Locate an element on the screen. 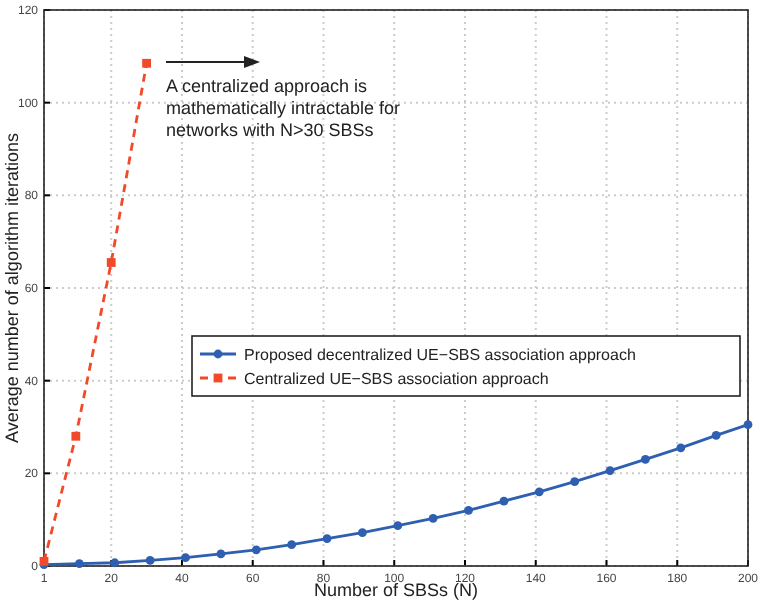 The image size is (762, 602). x-axis-title: Number of SBSs (N) is located at coordinates (396, 590).